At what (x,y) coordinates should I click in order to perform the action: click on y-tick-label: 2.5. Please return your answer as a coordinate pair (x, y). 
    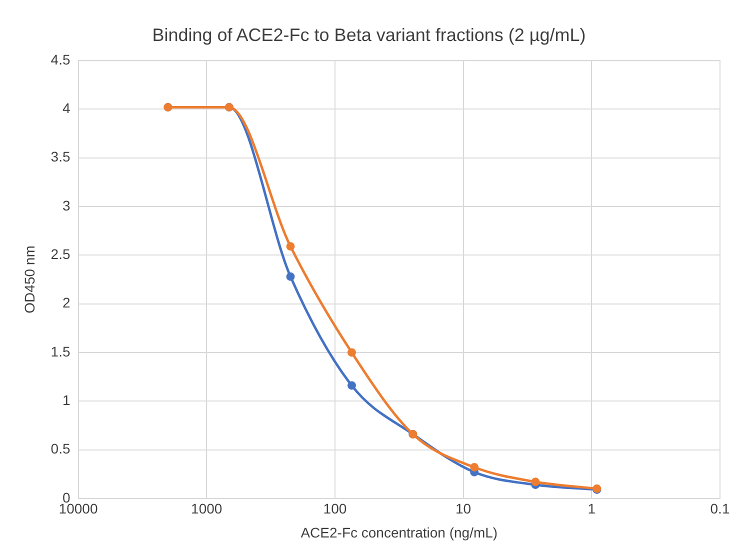
    Looking at the image, I should click on (60, 254).